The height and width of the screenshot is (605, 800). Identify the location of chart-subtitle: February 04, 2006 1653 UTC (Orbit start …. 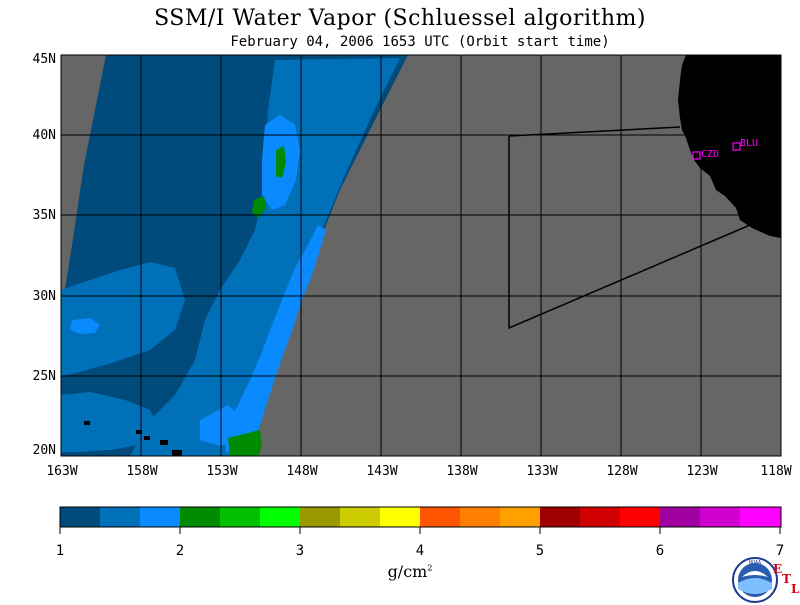
(420, 42).